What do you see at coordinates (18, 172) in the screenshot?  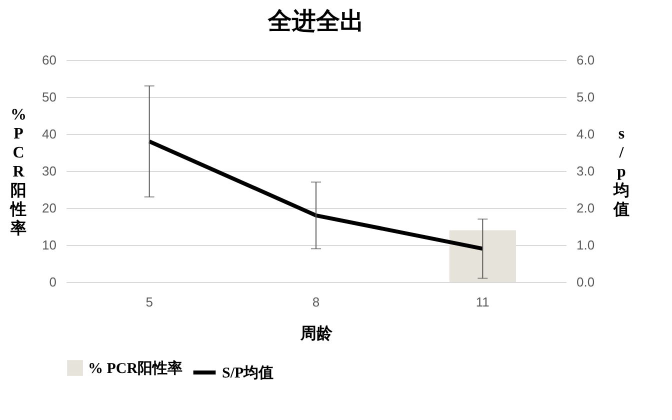 I see `y-axis-title: %PCR阳性率` at bounding box center [18, 172].